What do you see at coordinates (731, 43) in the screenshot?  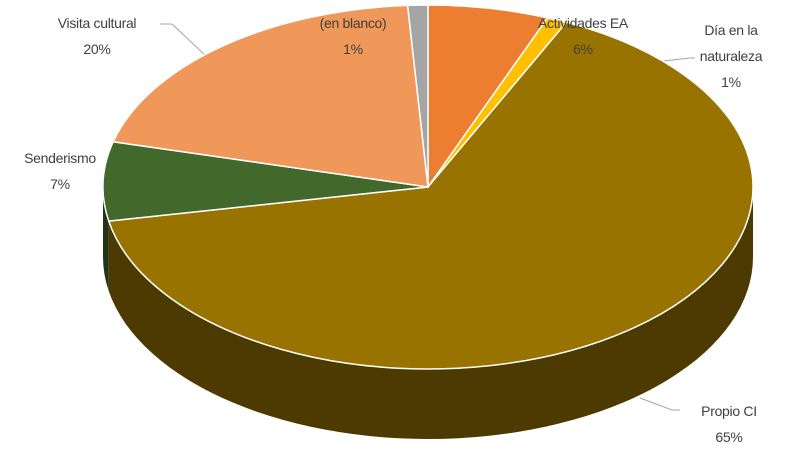 I see `category-label: Día en la naturaleza` at bounding box center [731, 43].